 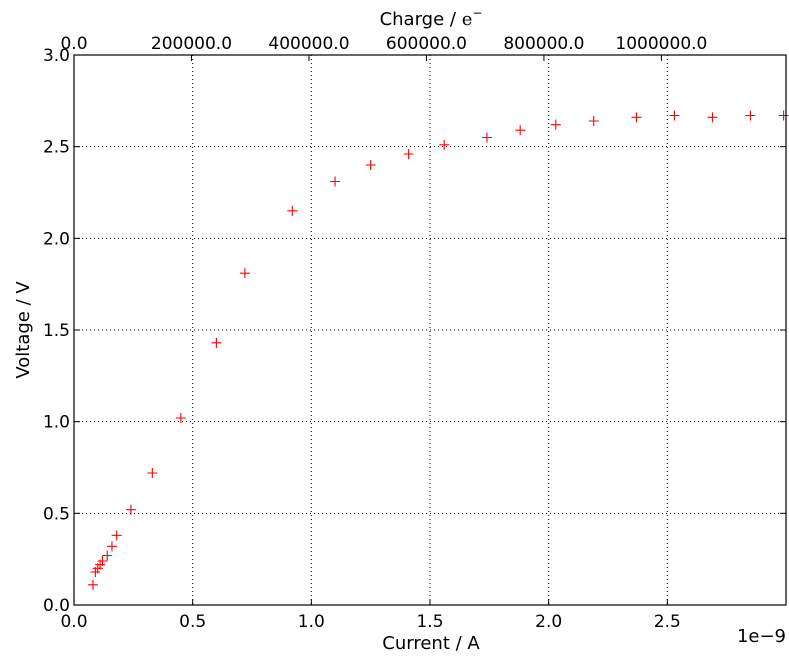 What do you see at coordinates (431, 643) in the screenshot?
I see `x-axis-title: Current / A` at bounding box center [431, 643].